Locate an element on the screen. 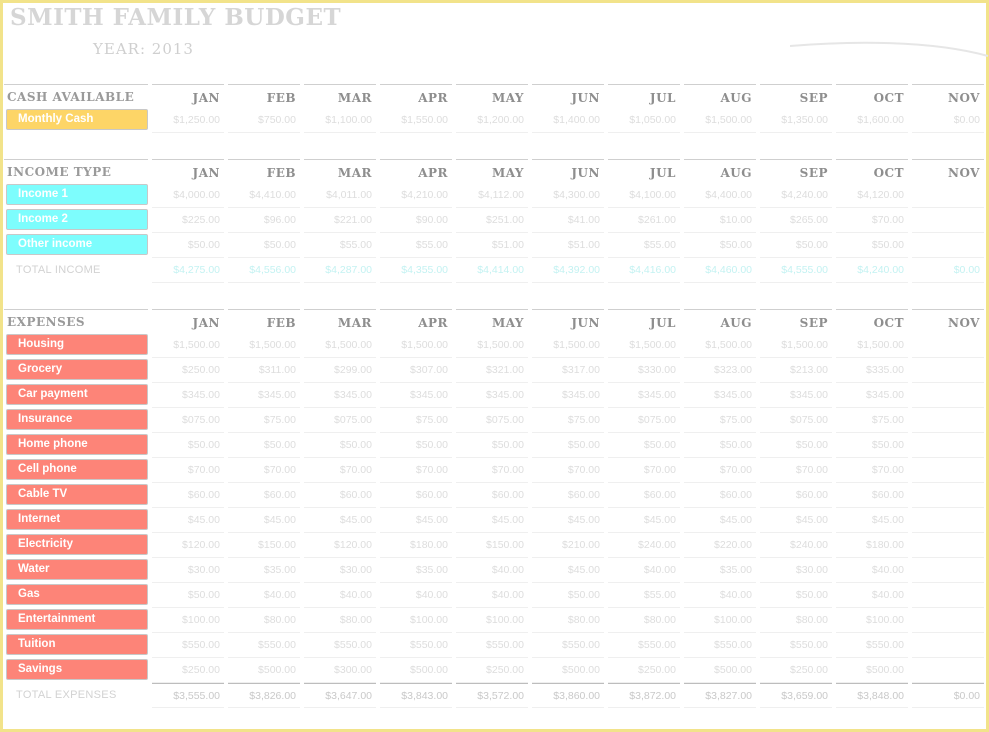 This screenshot has width=989, height=732. amount-cell: $321.00 is located at coordinates (492, 370).